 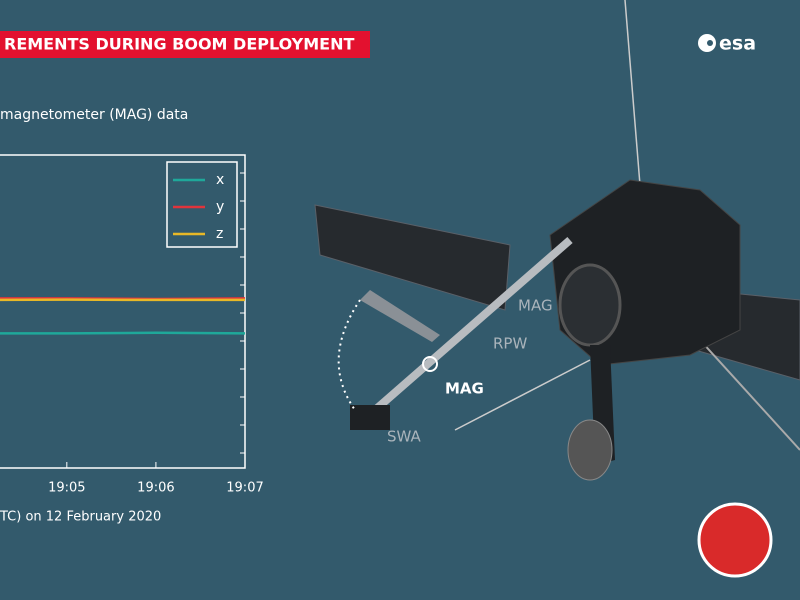 What do you see at coordinates (632, 93) in the screenshot?
I see `antenna` at bounding box center [632, 93].